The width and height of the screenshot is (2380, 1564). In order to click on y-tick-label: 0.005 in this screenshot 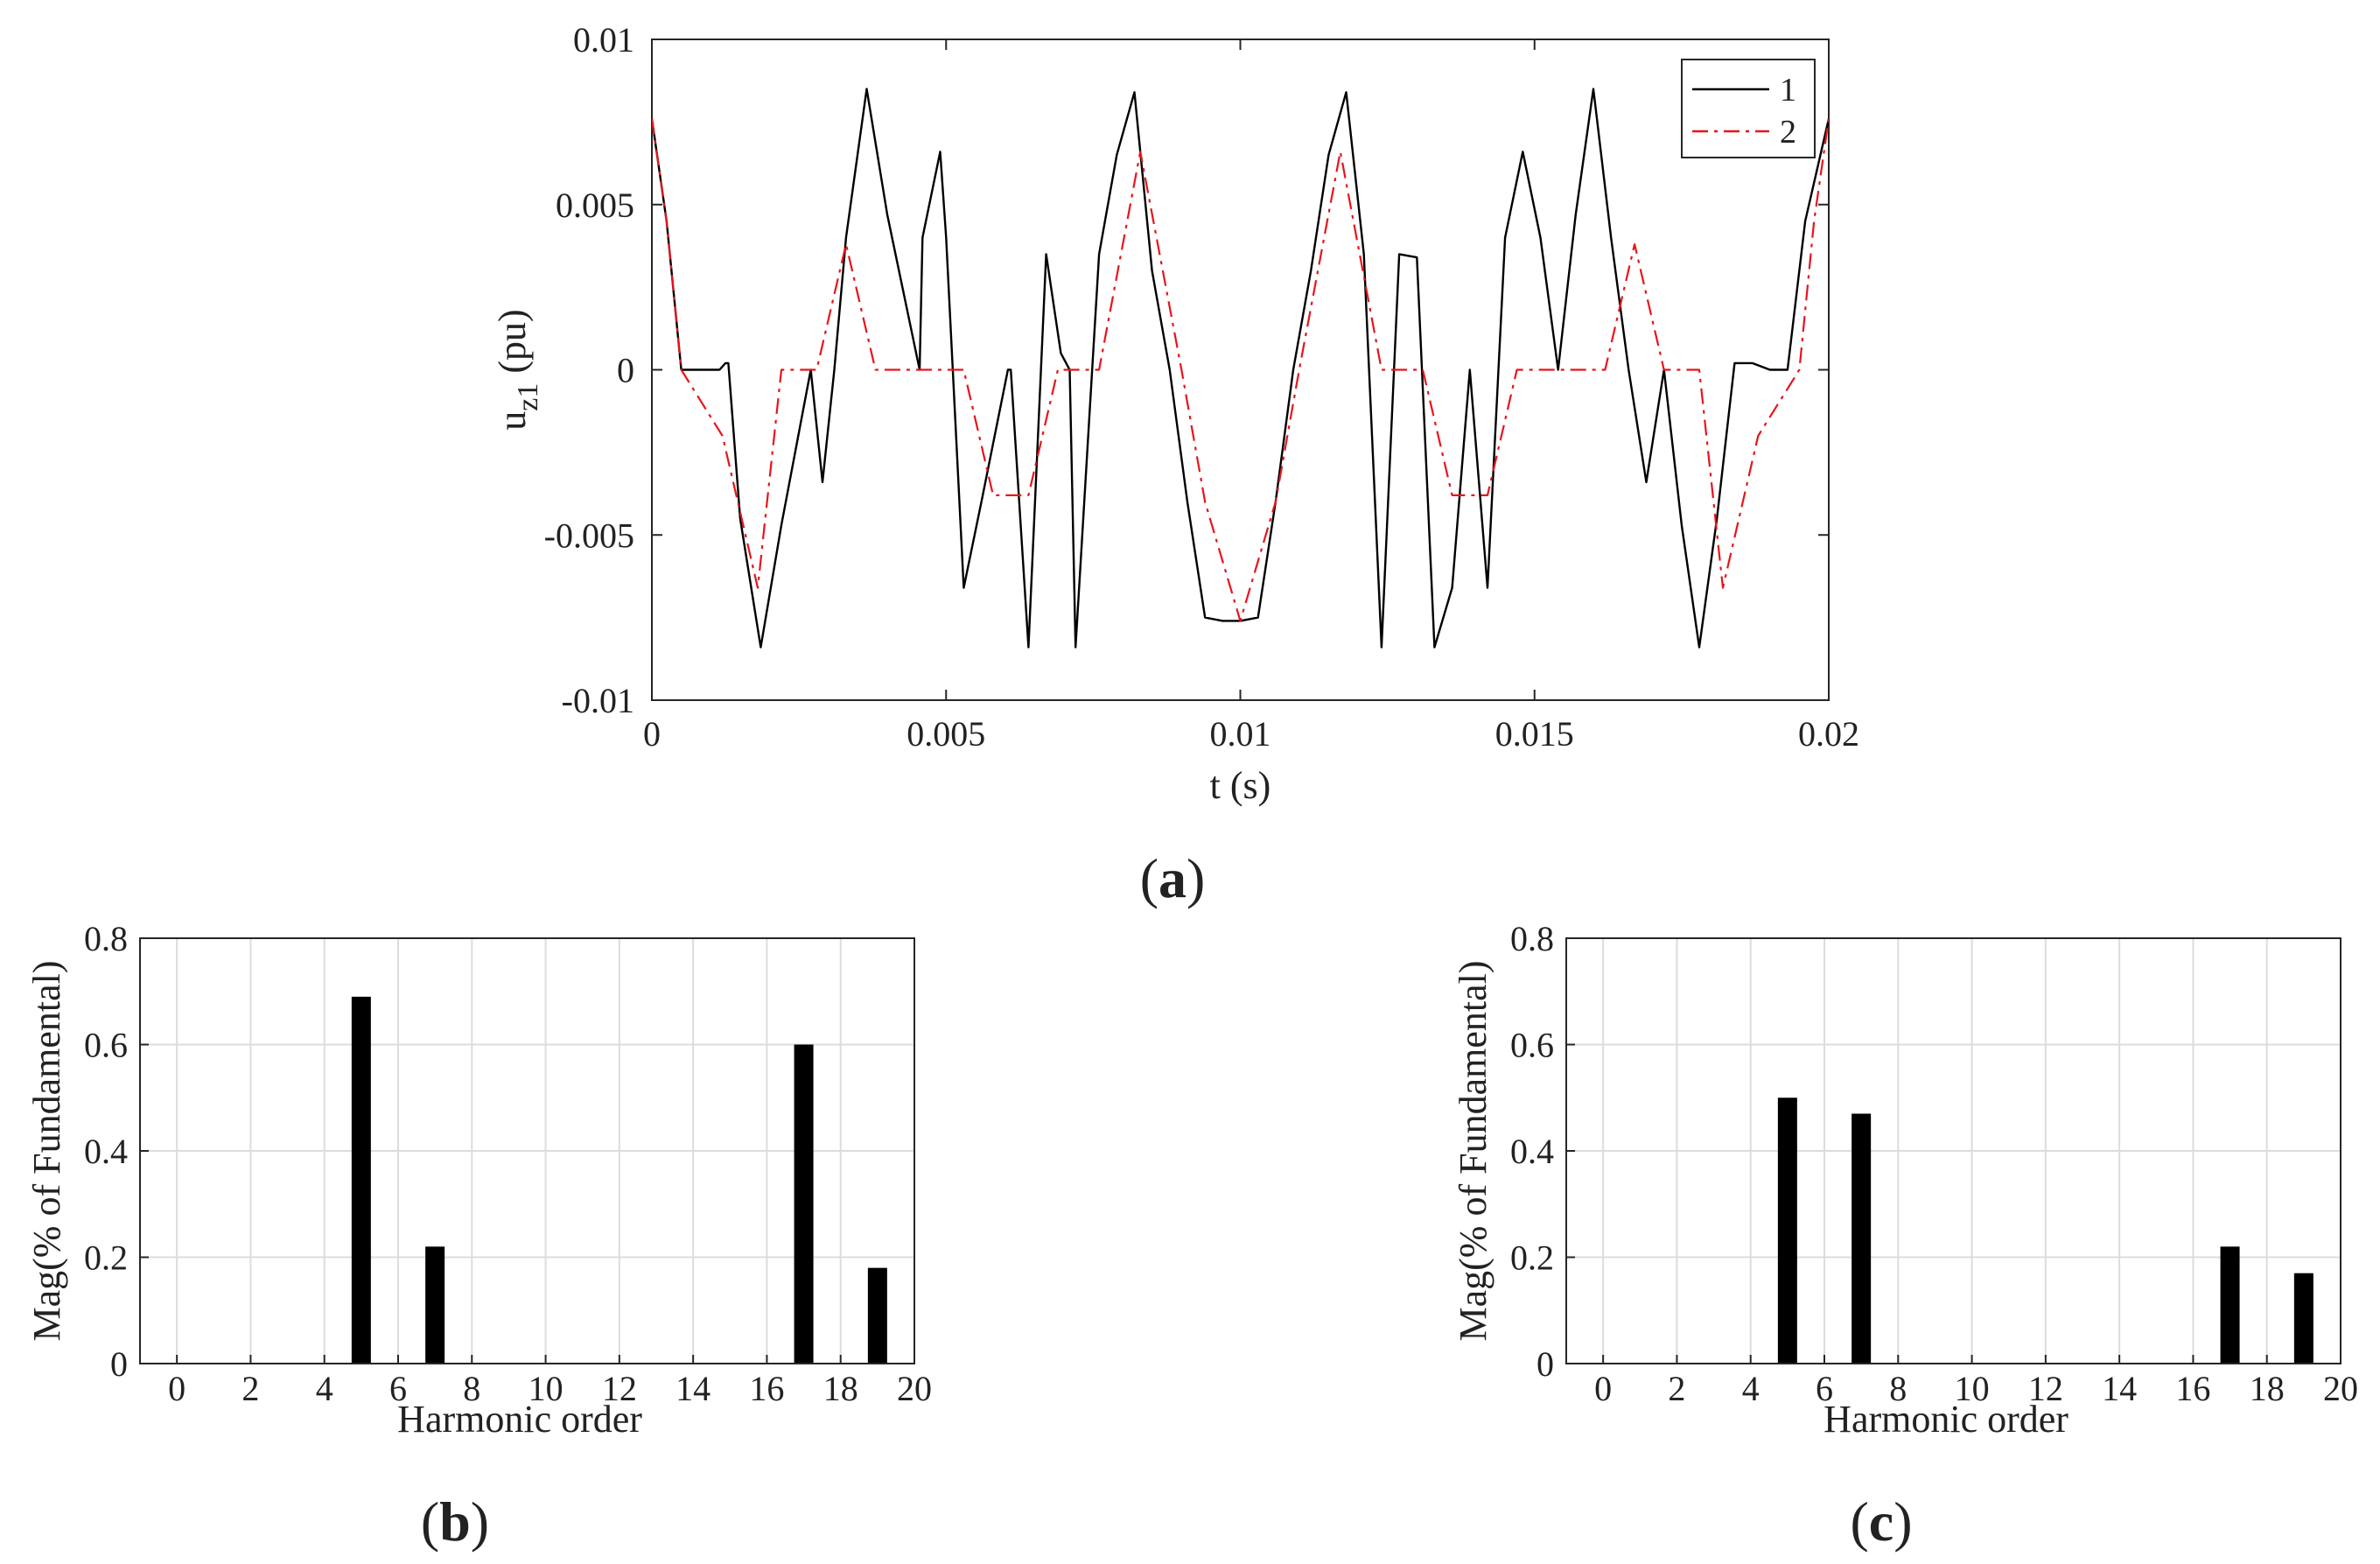, I will do `click(595, 205)`.